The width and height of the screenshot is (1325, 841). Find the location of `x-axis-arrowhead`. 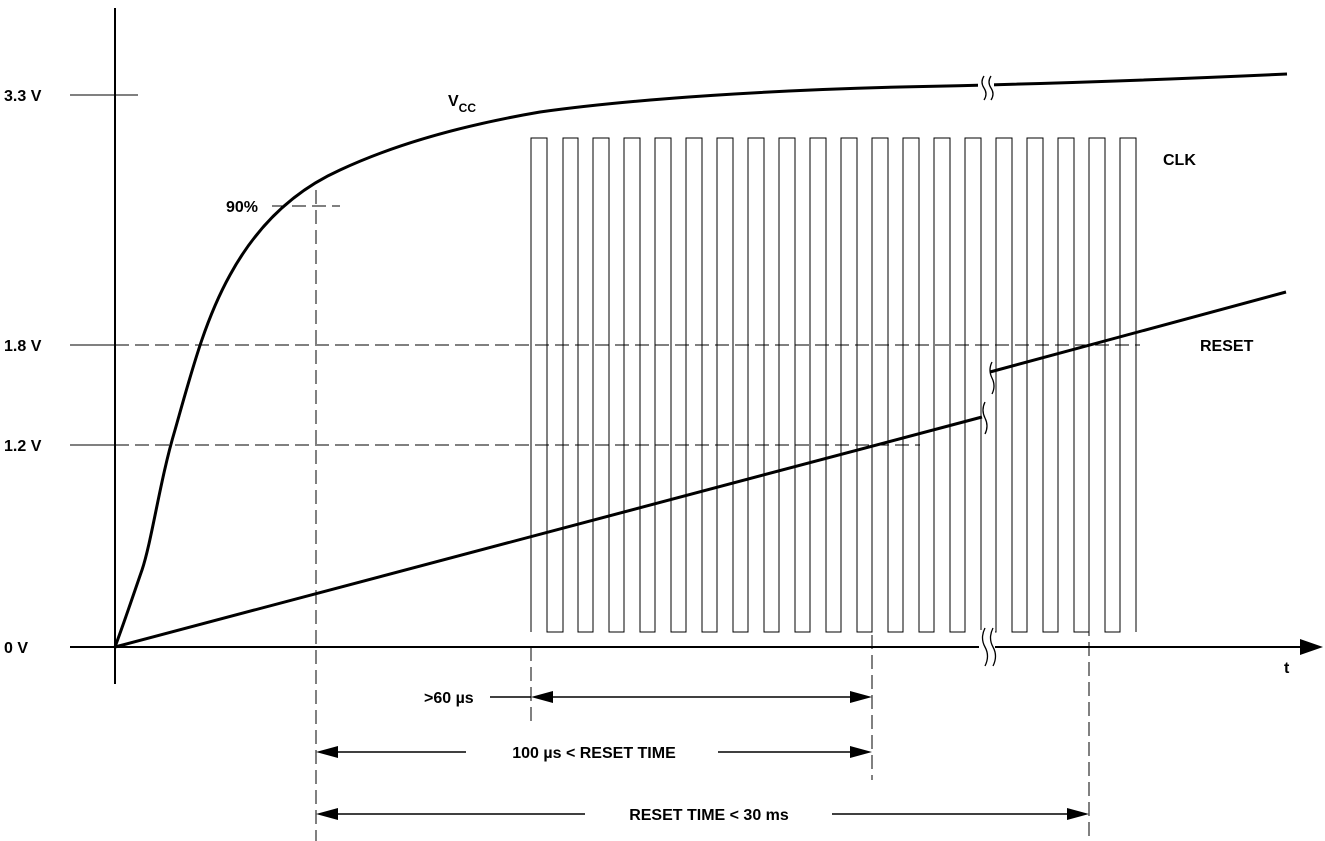

x-axis-arrowhead is located at coordinates (1311, 647).